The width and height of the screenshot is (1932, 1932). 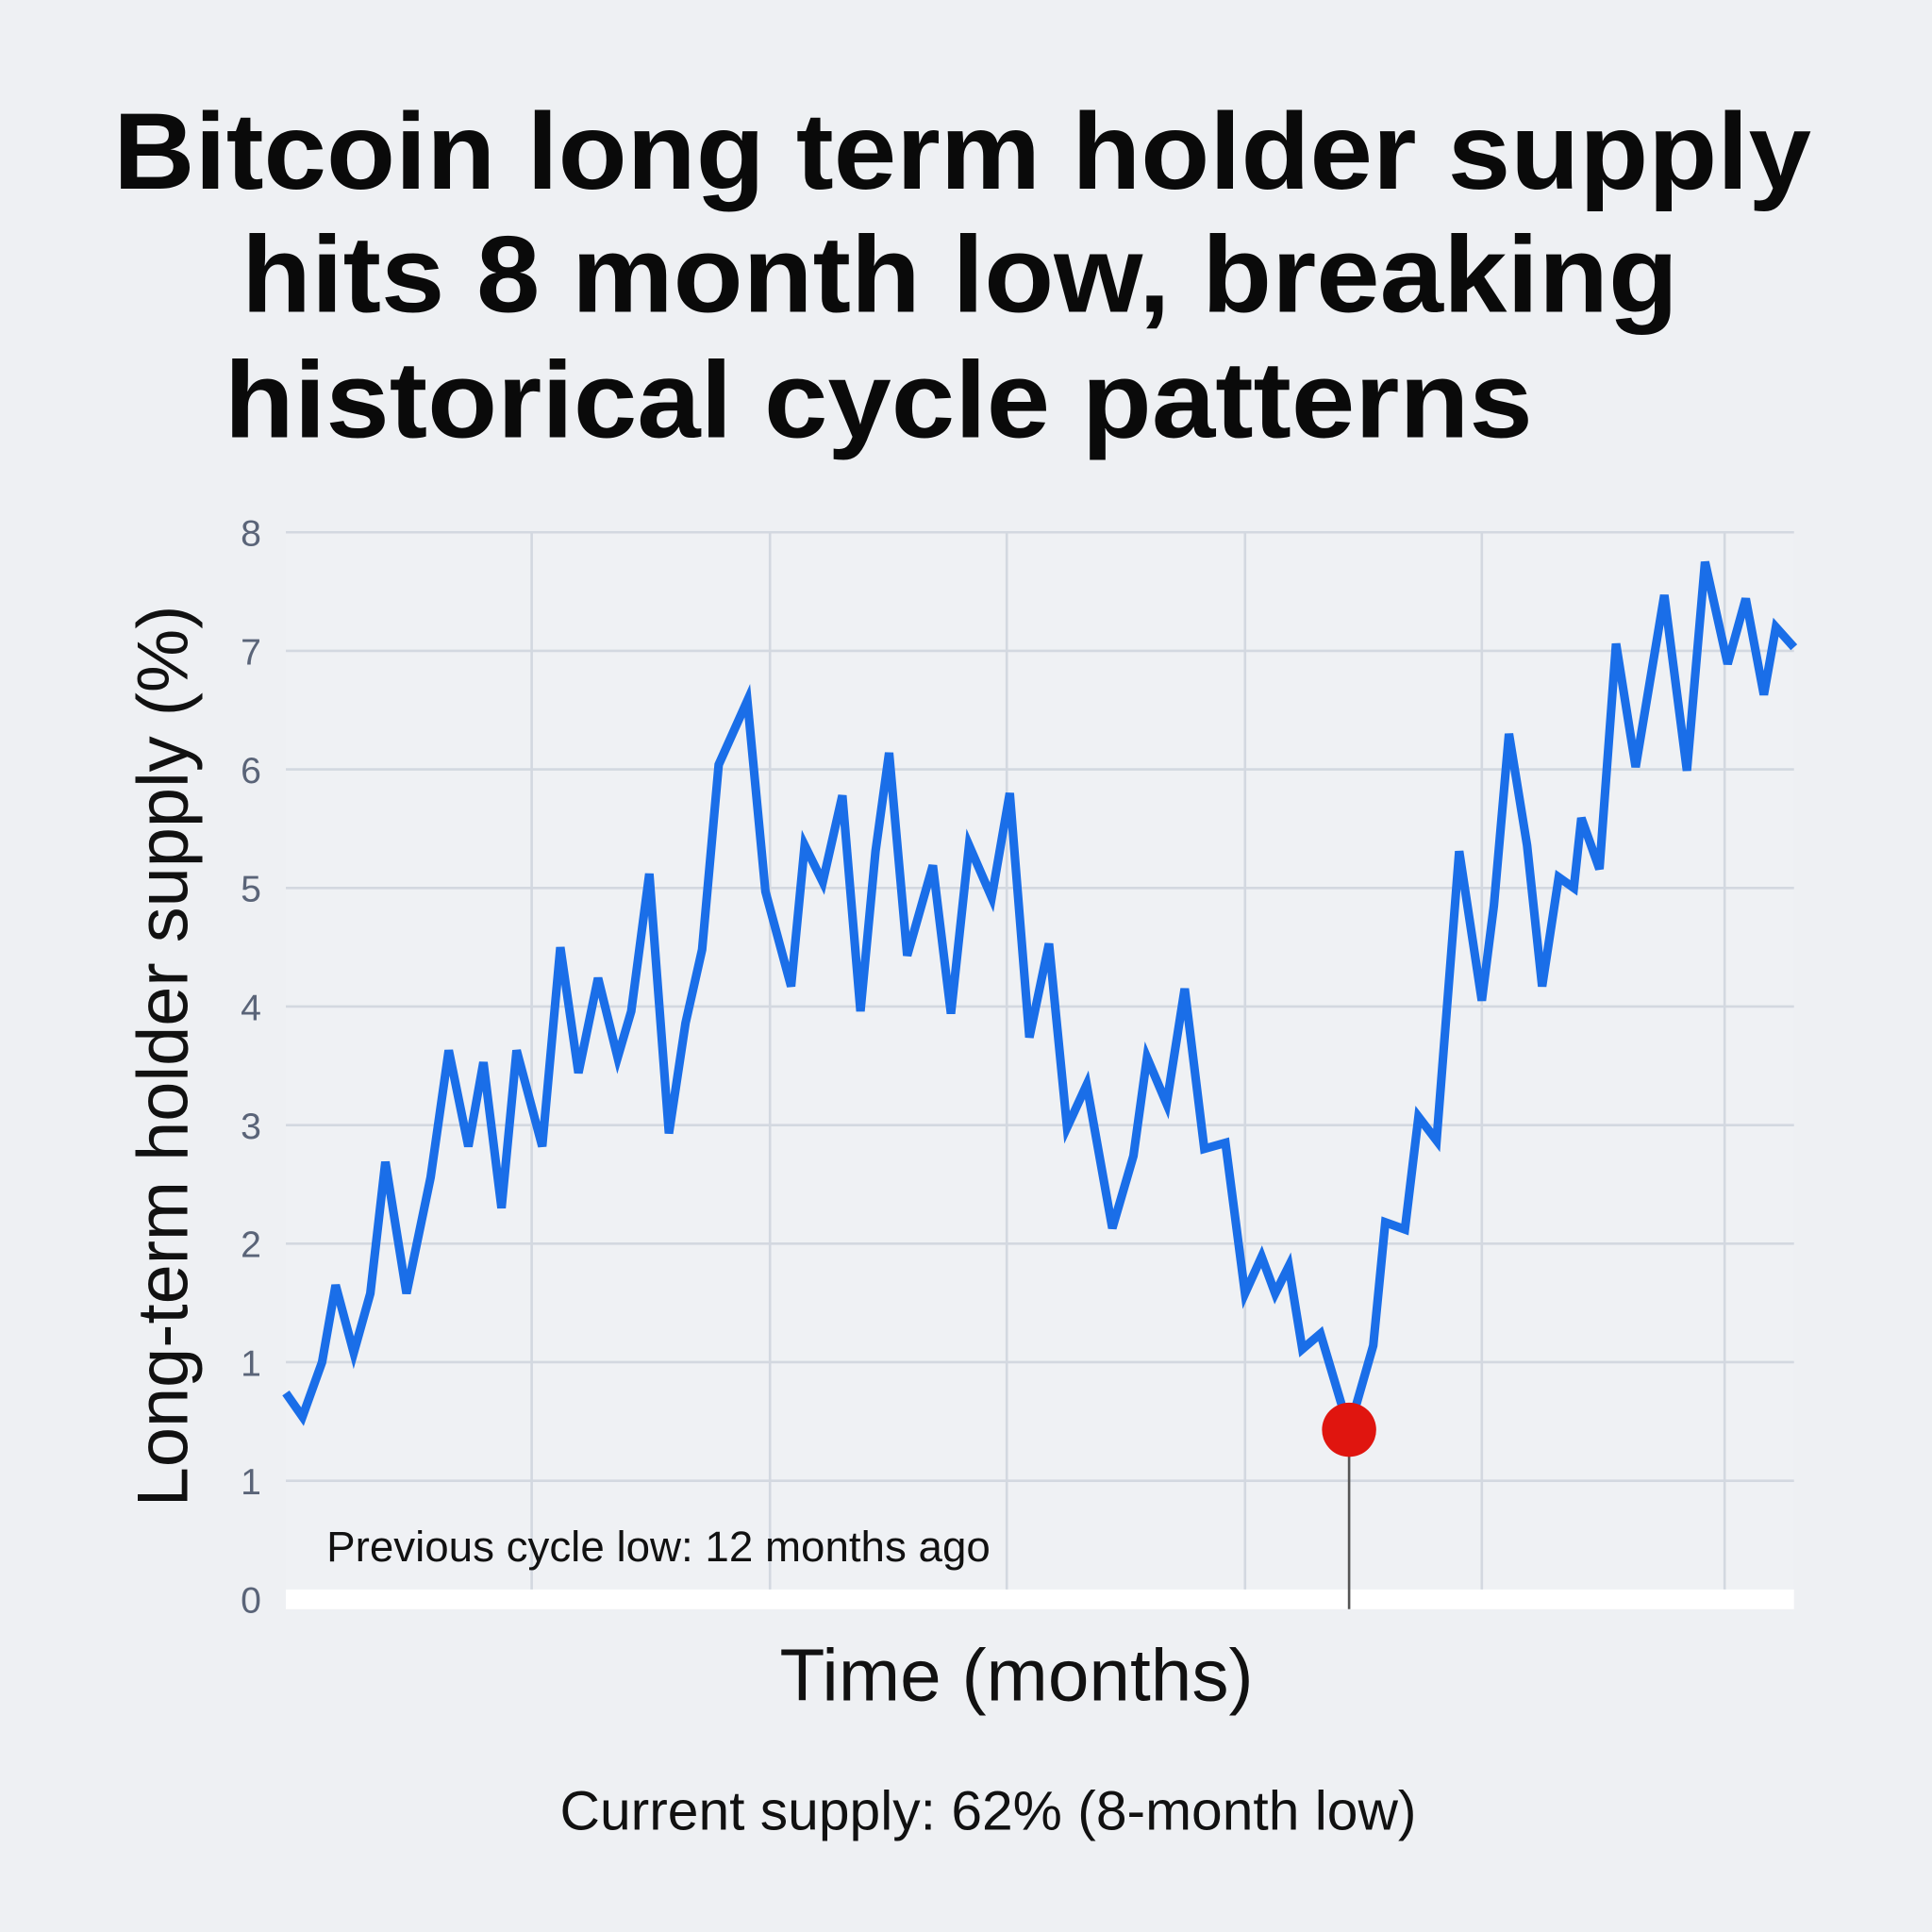 I want to click on cycle-low-marker, so click(x=1349, y=1429).